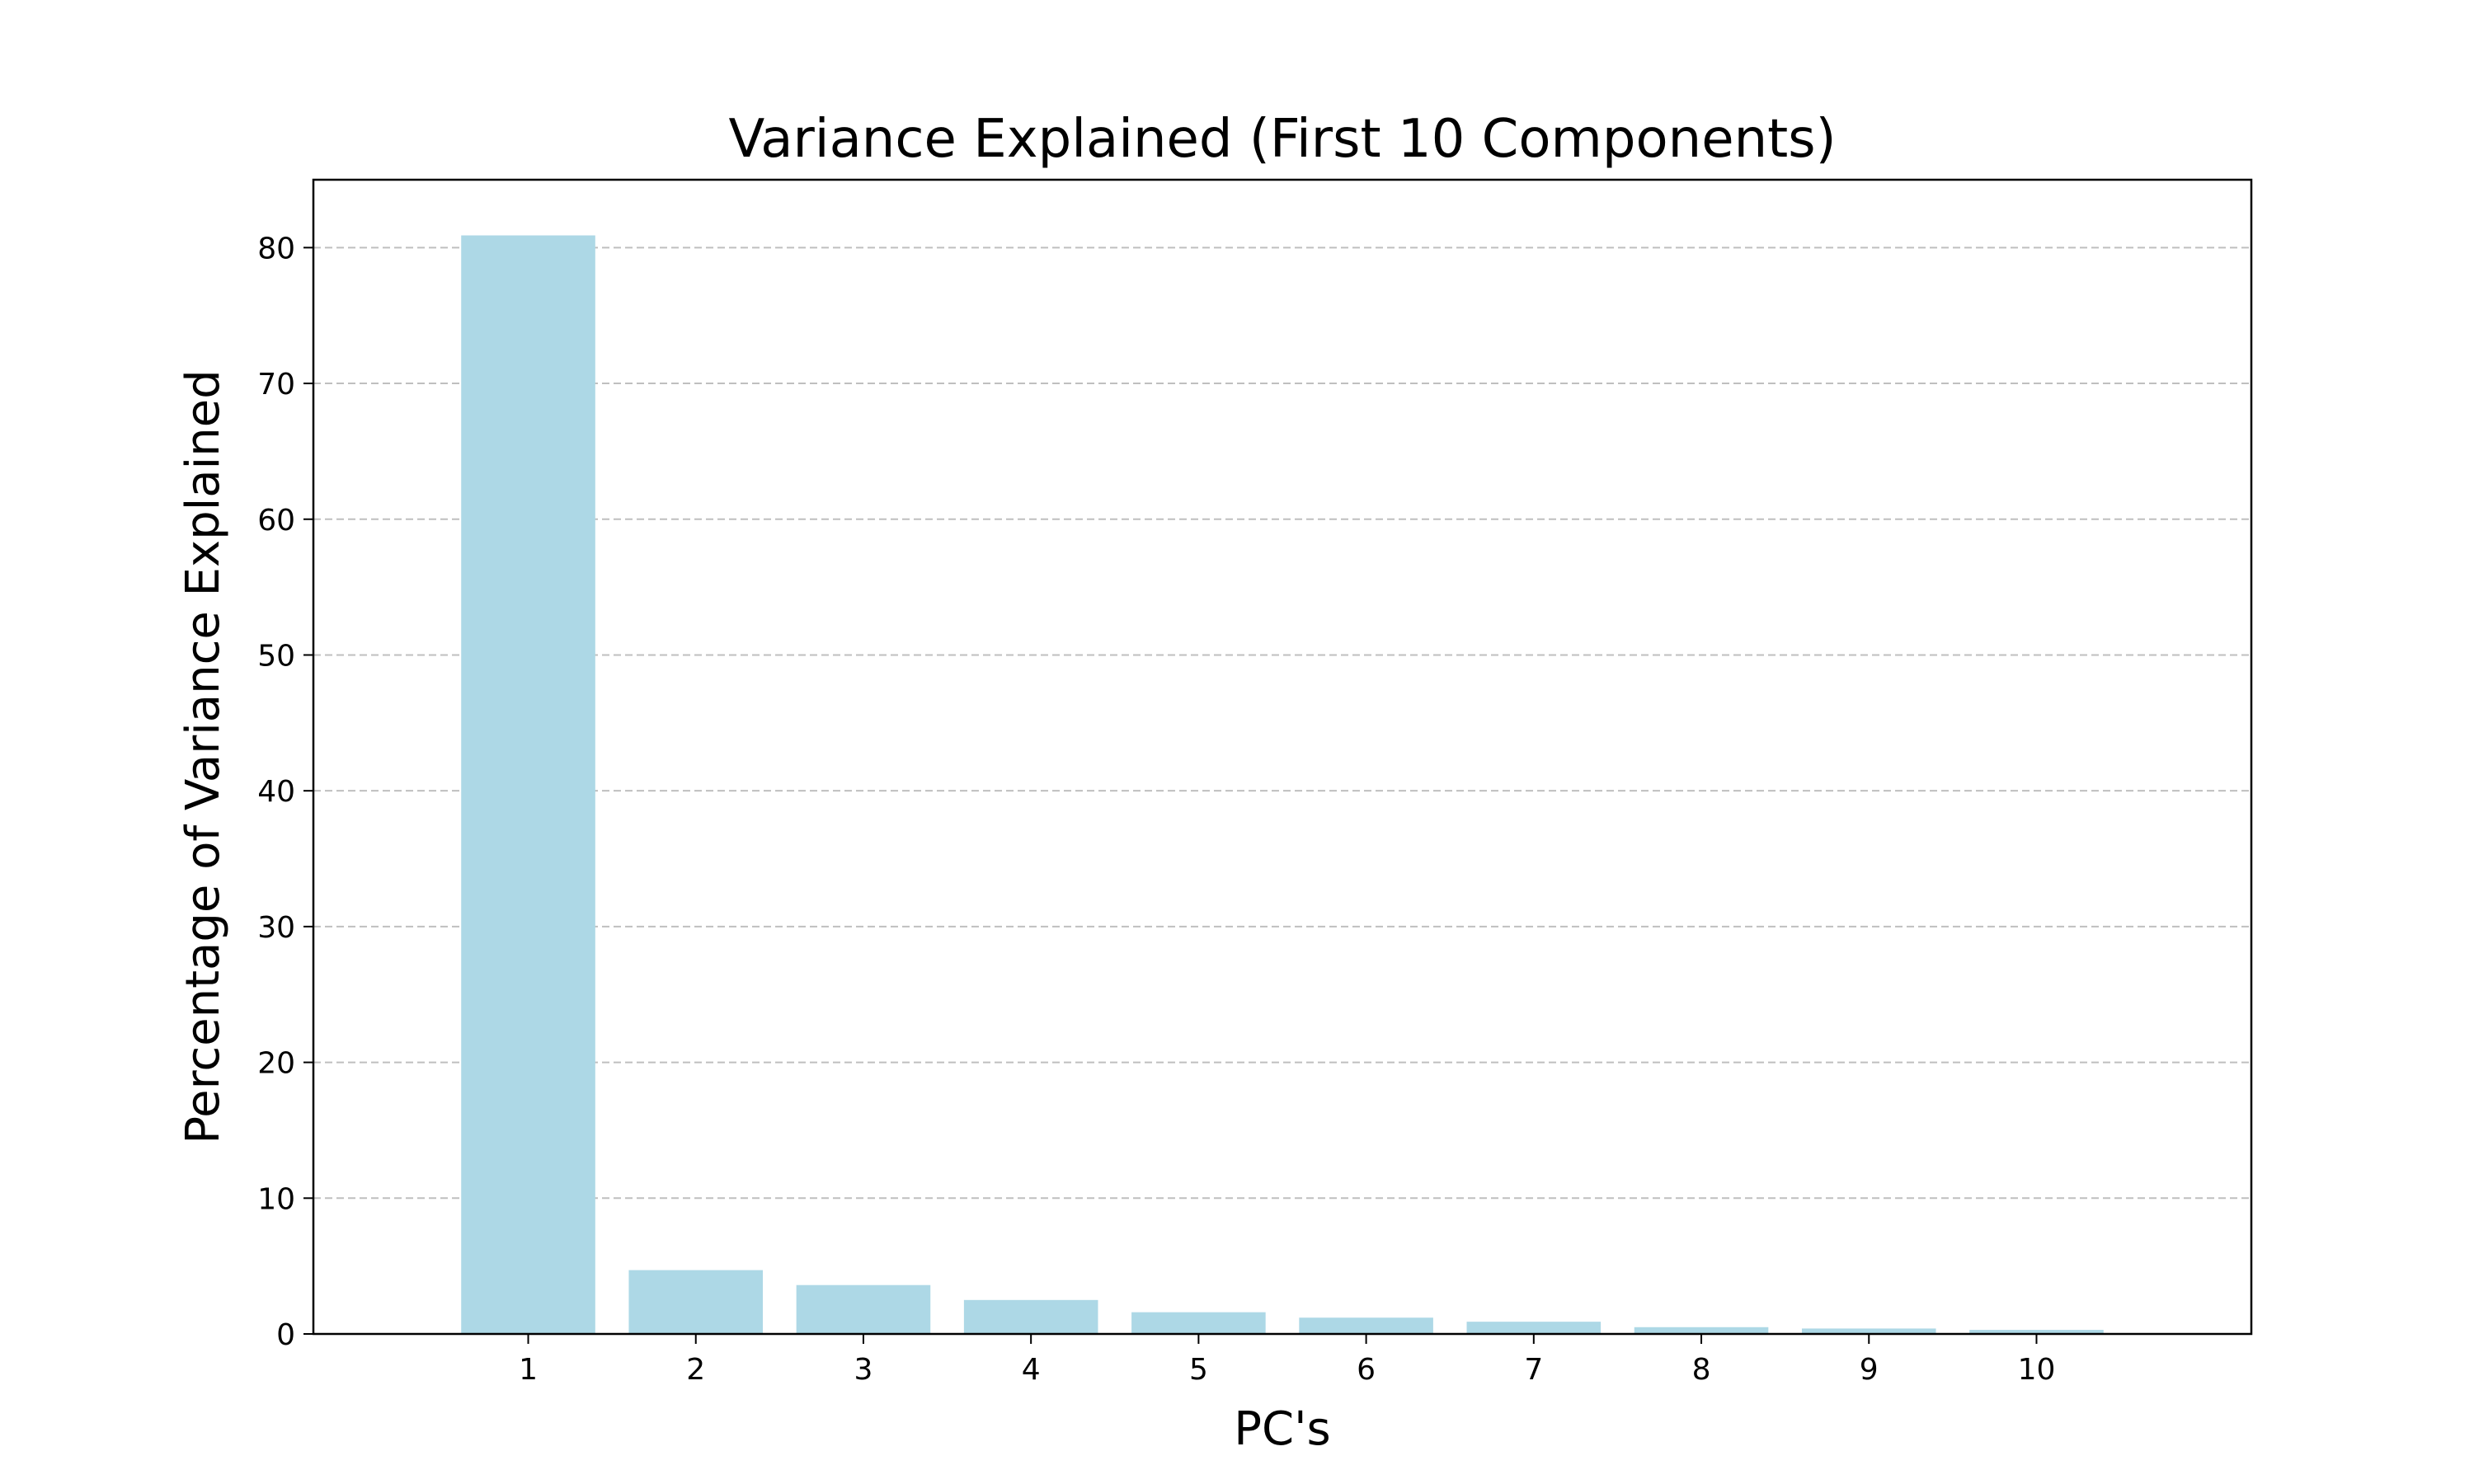 The image size is (2474, 1484). What do you see at coordinates (276, 1199) in the screenshot?
I see `y-tick-label: 10` at bounding box center [276, 1199].